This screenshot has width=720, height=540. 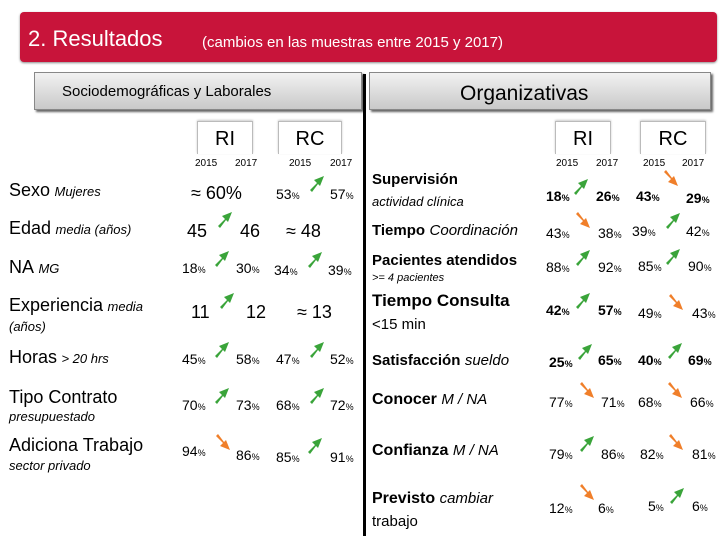 I want to click on value-rc-2017: 72%, so click(x=342, y=405).